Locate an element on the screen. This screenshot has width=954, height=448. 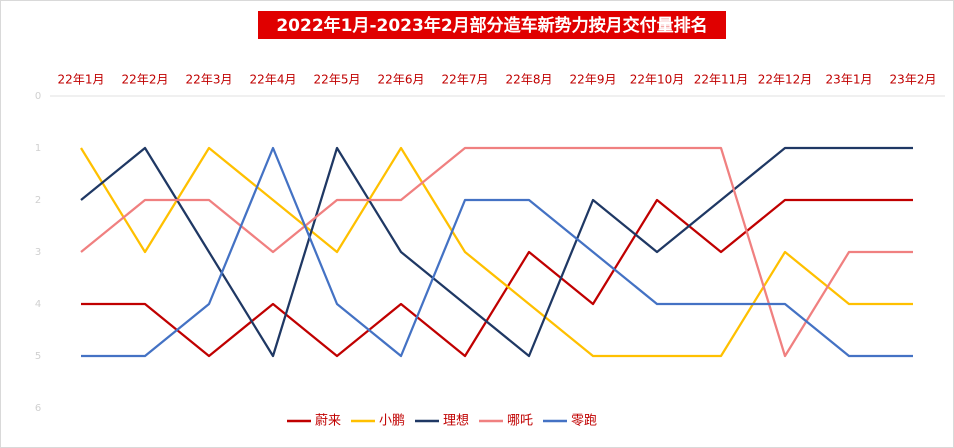
x-tick-label: 22年1月 is located at coordinates (81, 80).